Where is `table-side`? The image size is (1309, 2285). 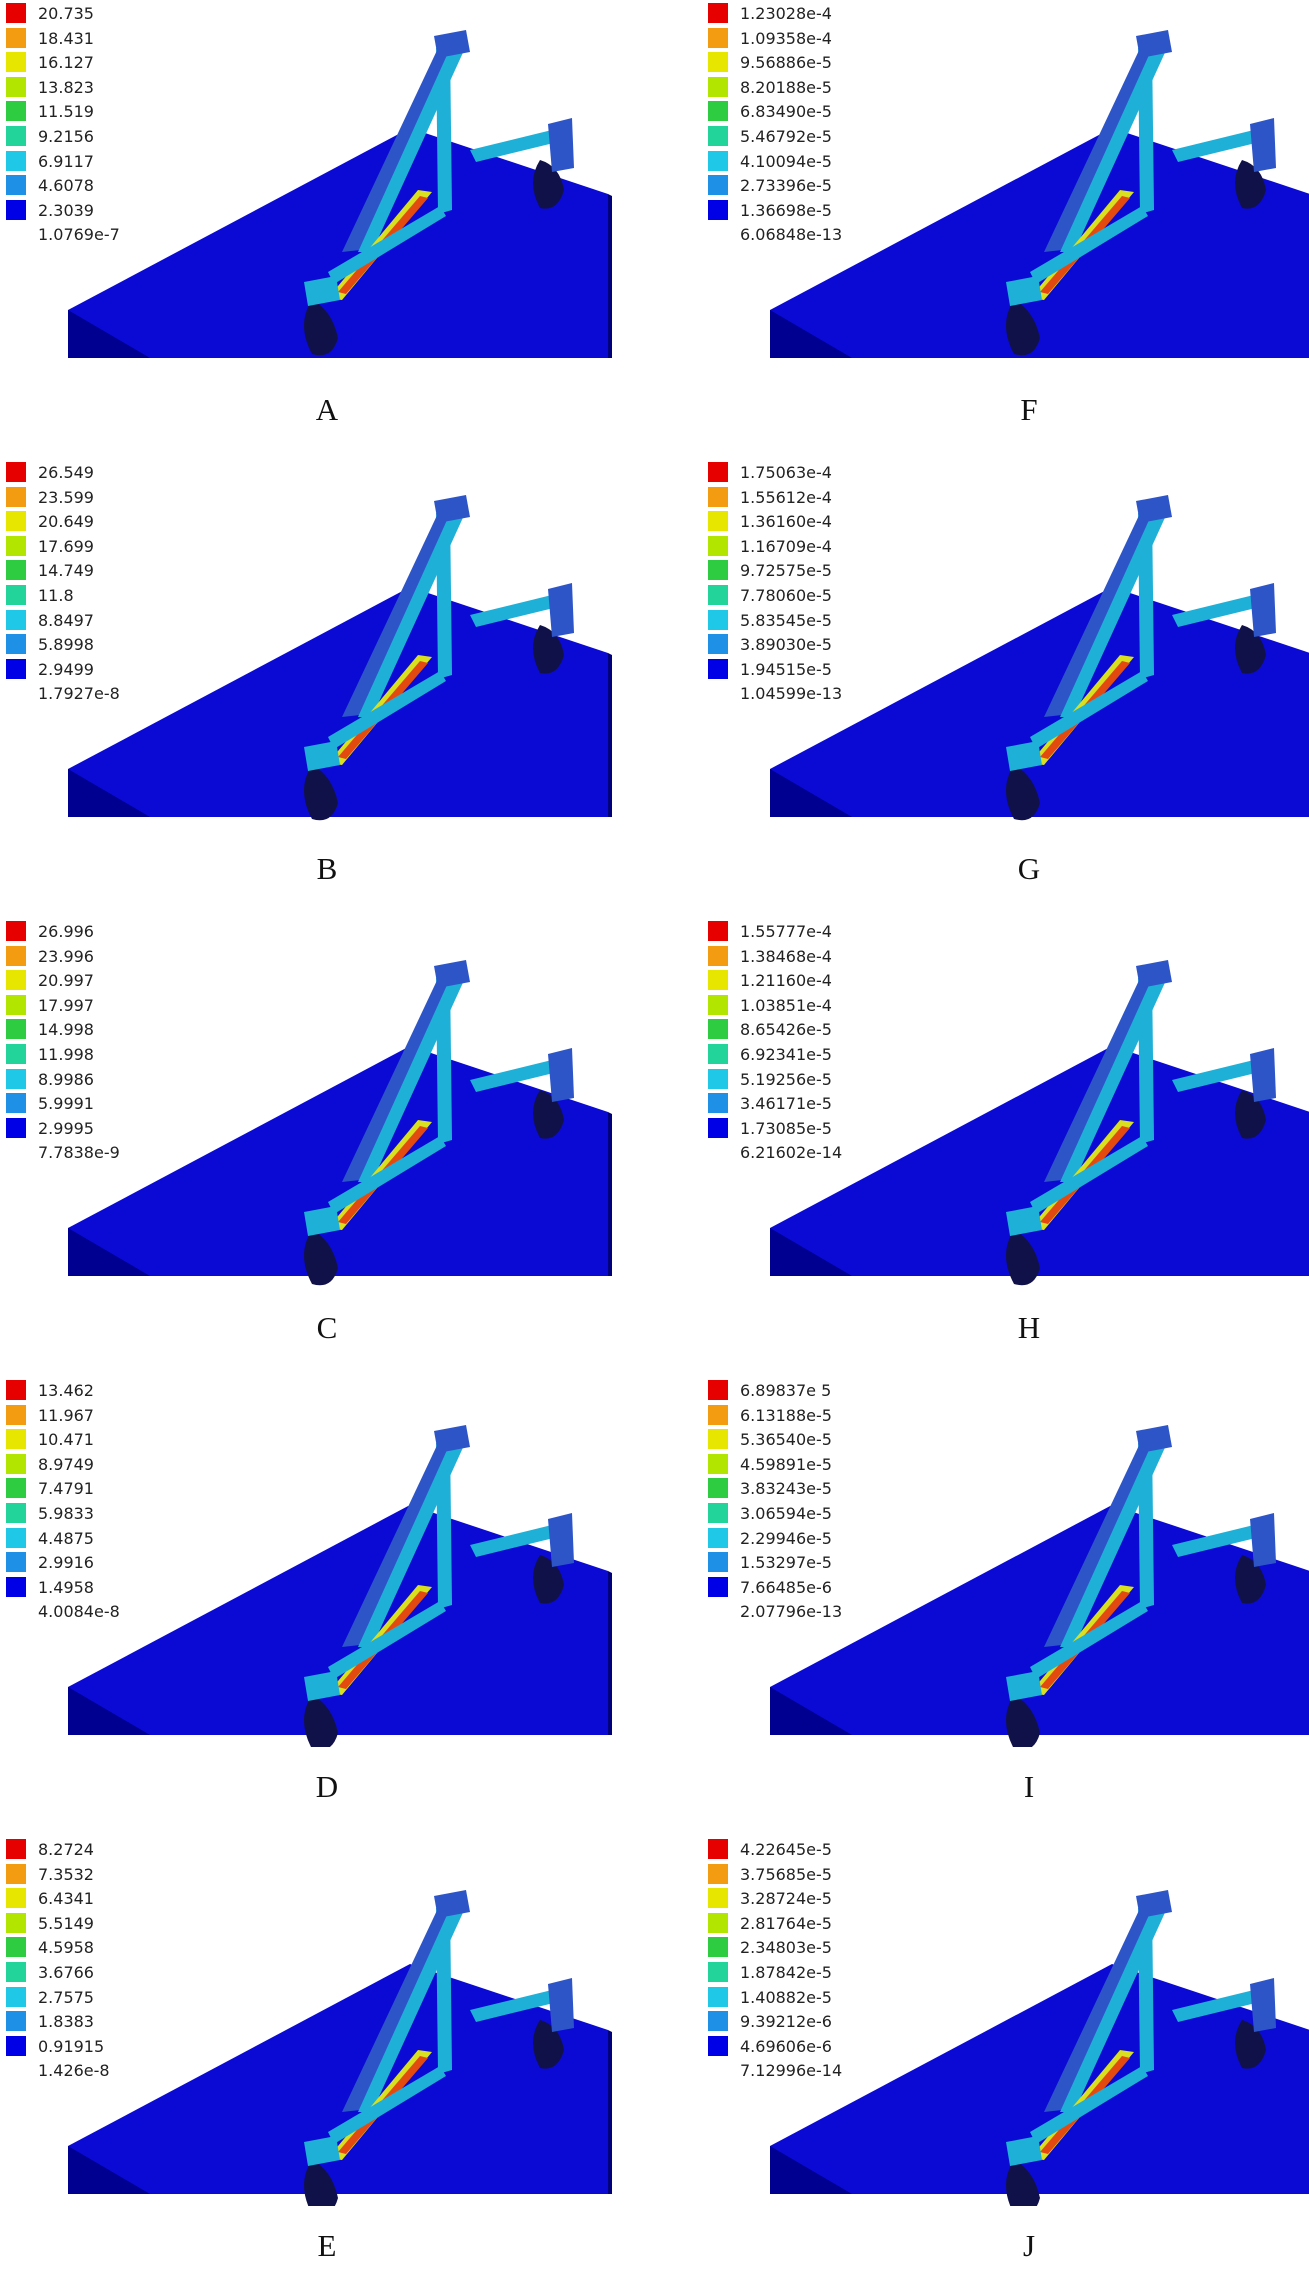 table-side is located at coordinates (610, 1653).